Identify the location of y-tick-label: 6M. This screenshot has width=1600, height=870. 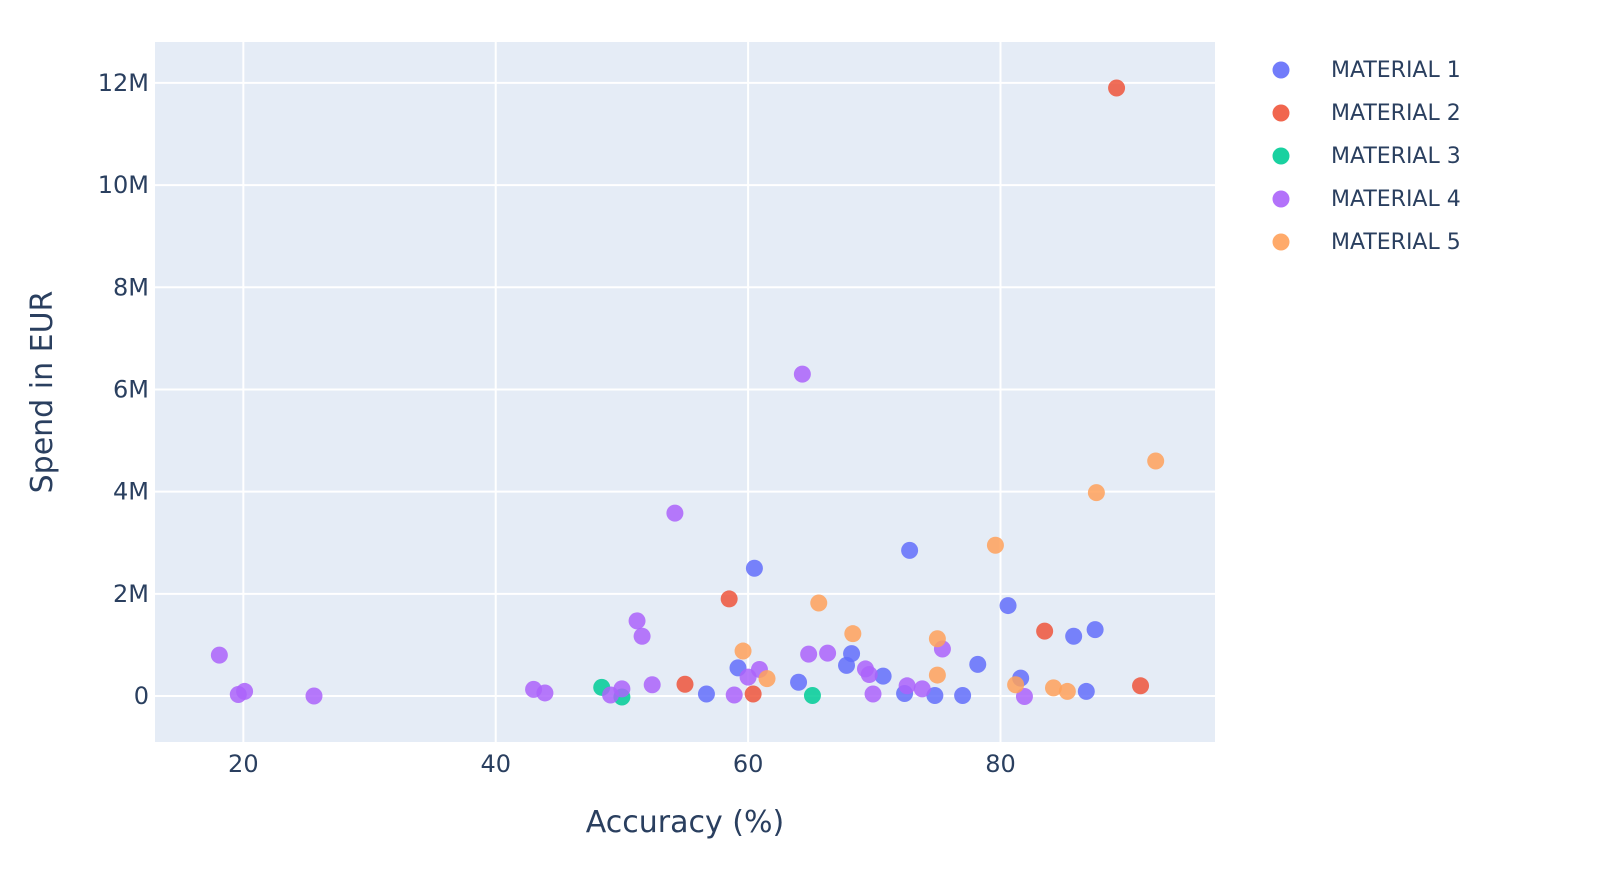
(131, 389).